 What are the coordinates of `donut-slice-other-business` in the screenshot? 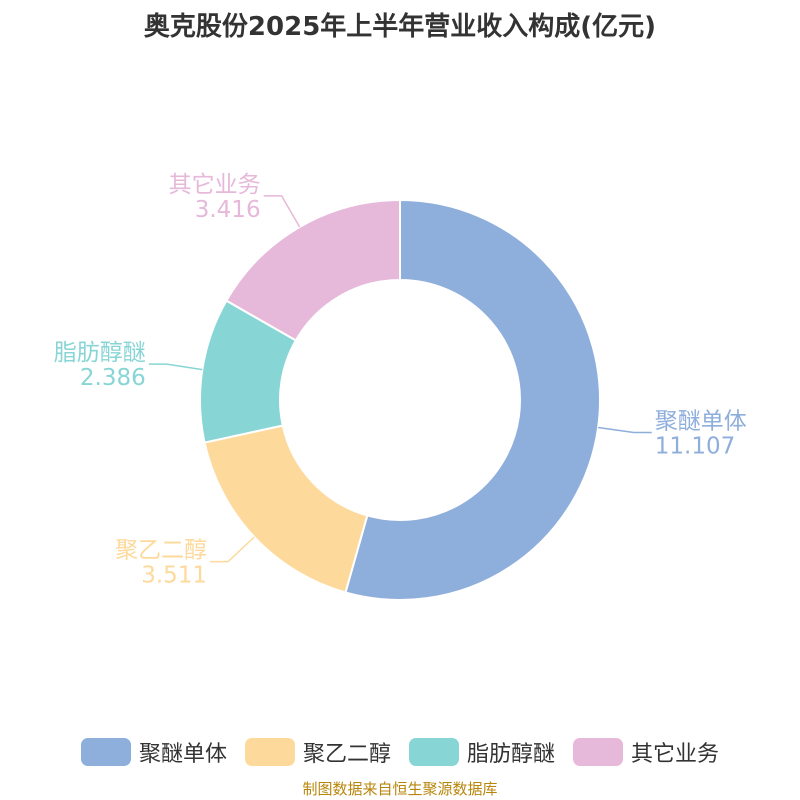 It's located at (313, 270).